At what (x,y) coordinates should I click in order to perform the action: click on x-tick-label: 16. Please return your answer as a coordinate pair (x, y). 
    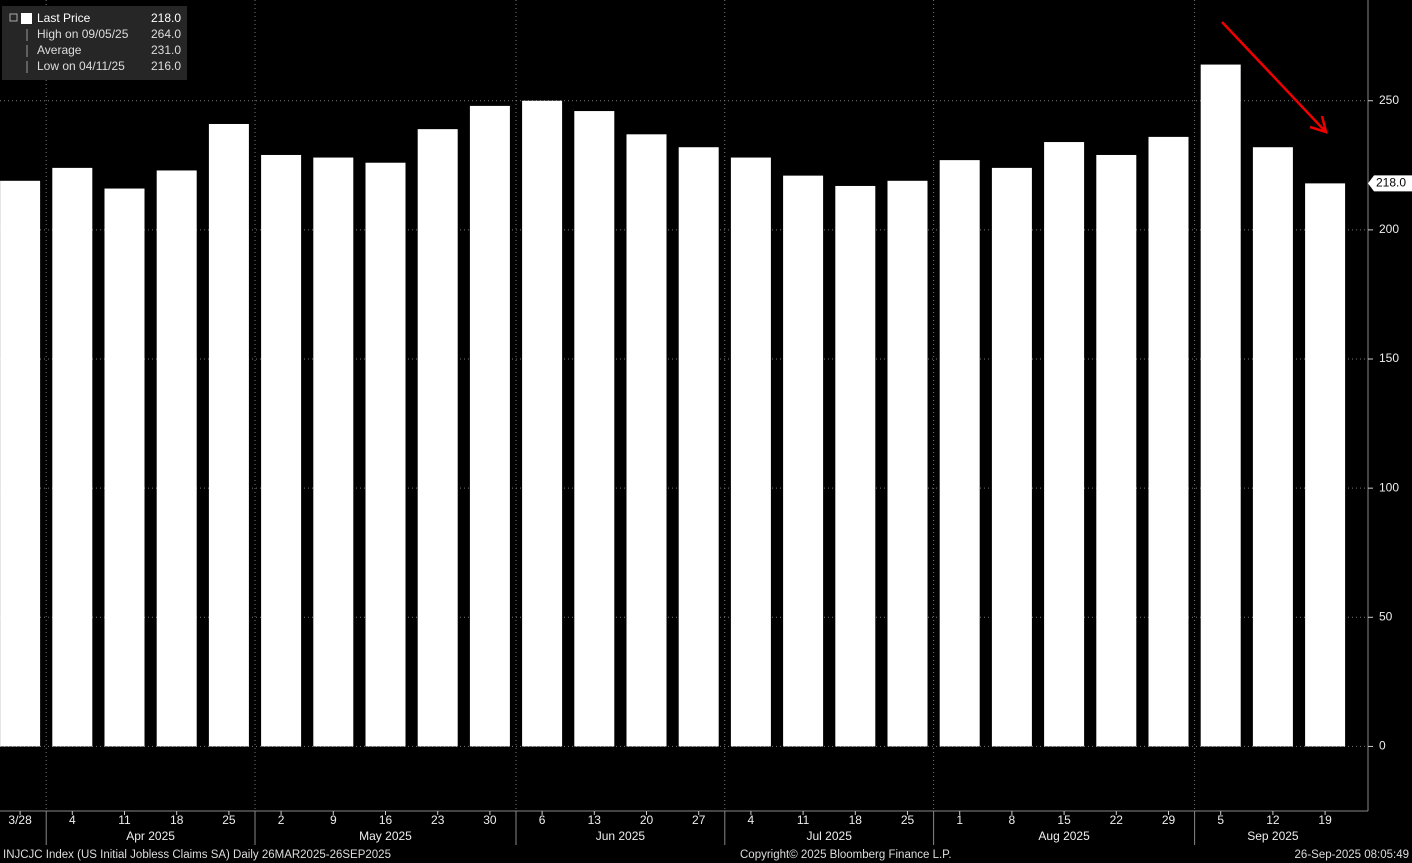
    Looking at the image, I should click on (386, 820).